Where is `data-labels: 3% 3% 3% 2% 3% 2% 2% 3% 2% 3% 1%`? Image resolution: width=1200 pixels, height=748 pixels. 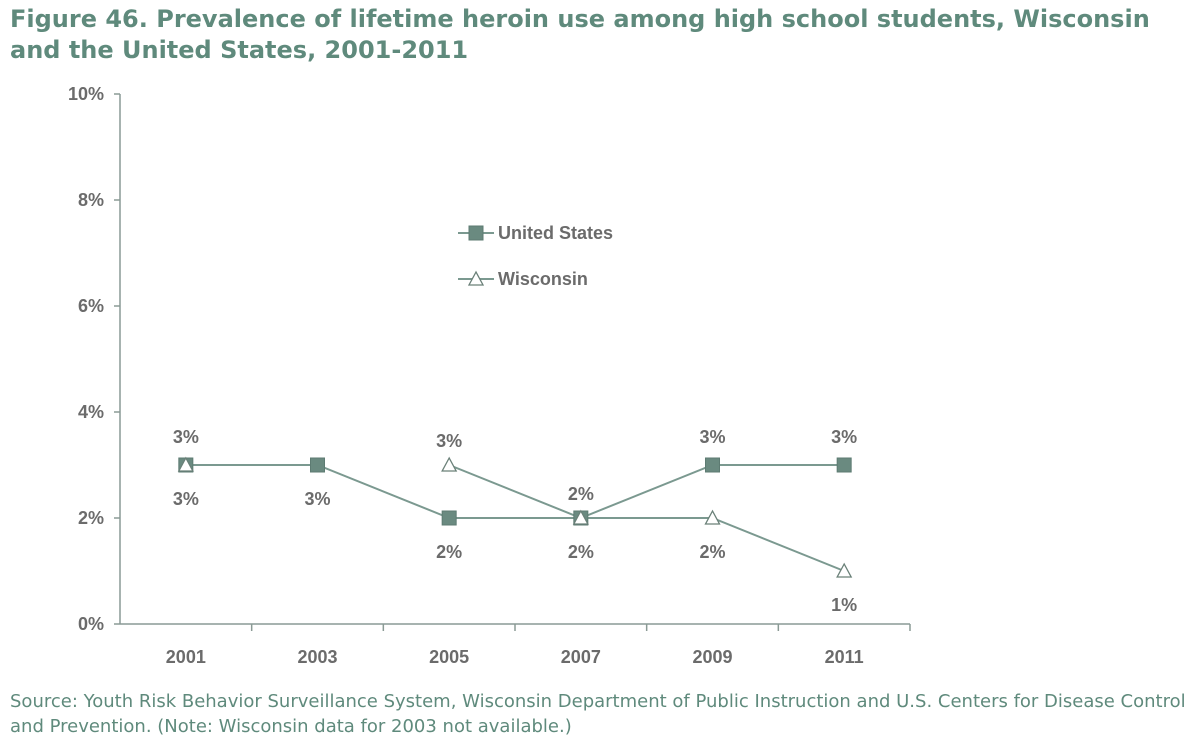 data-labels: 3% 3% 3% 2% 3% 2% 2% 3% 2% 3% 1% is located at coordinates (515, 521).